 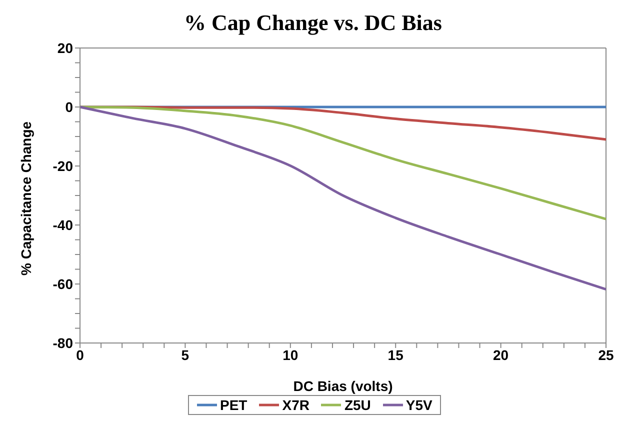 I want to click on legend-label: Y5V, so click(x=419, y=405).